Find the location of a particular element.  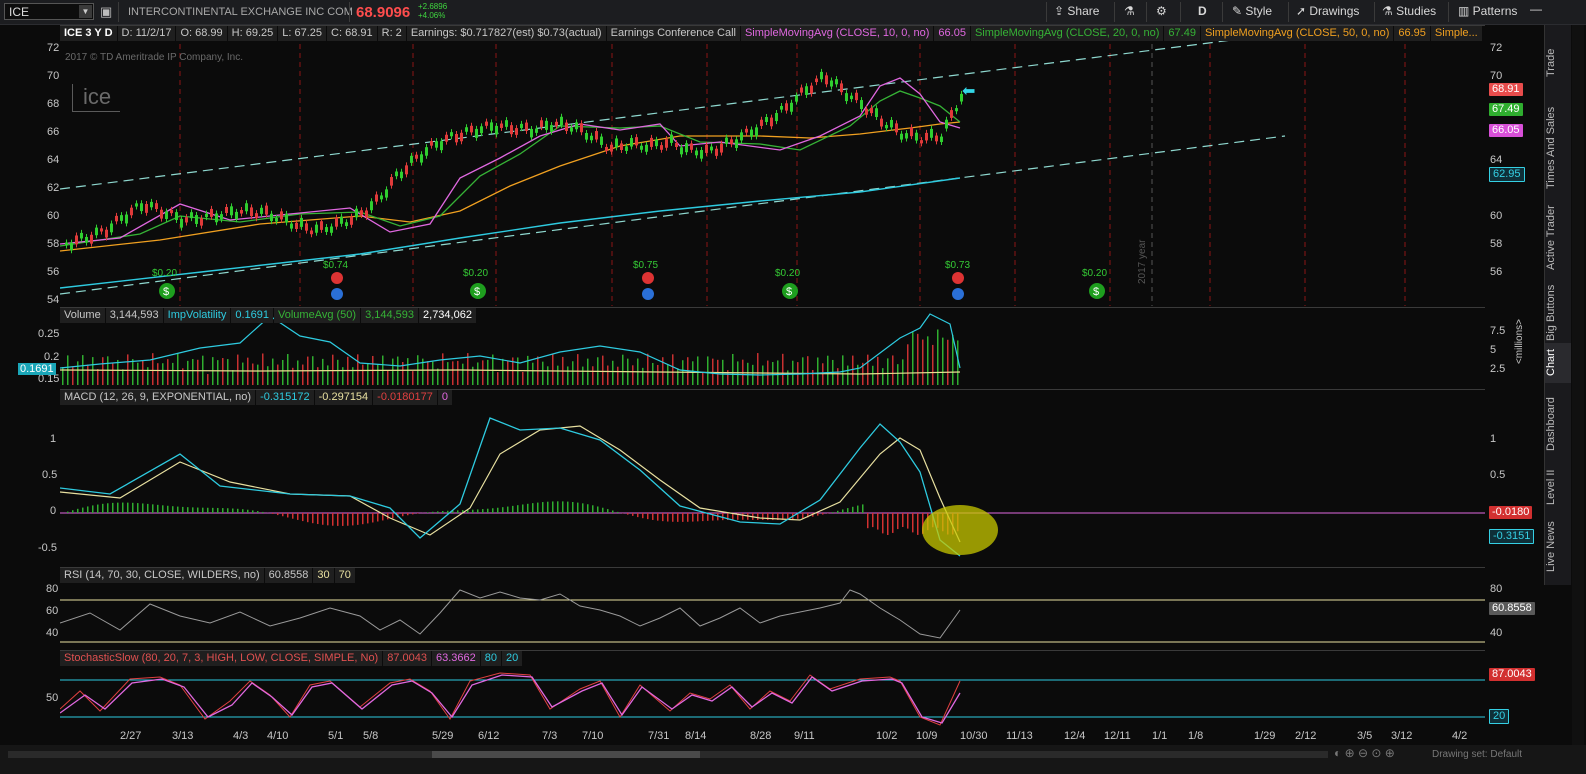

sidebar-tab-big-buttons: Big Buttons is located at coordinates (1551, 313).